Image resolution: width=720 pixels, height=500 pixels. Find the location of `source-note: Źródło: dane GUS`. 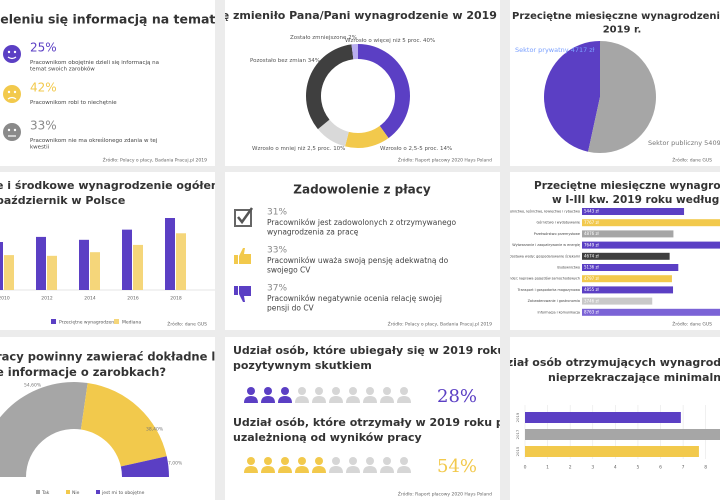

source-note: Źródło: dane GUS is located at coordinates (187, 324).